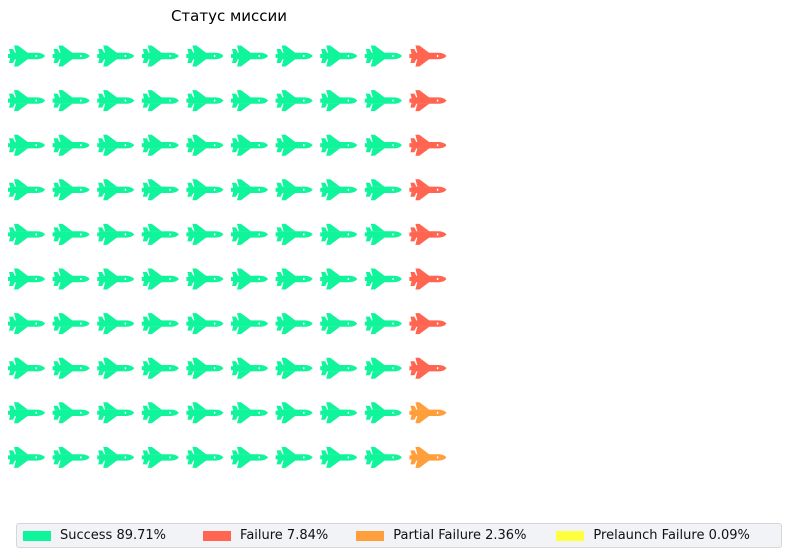  Describe the element at coordinates (284, 535) in the screenshot. I see `legend-label: Failure 7.84%` at that location.